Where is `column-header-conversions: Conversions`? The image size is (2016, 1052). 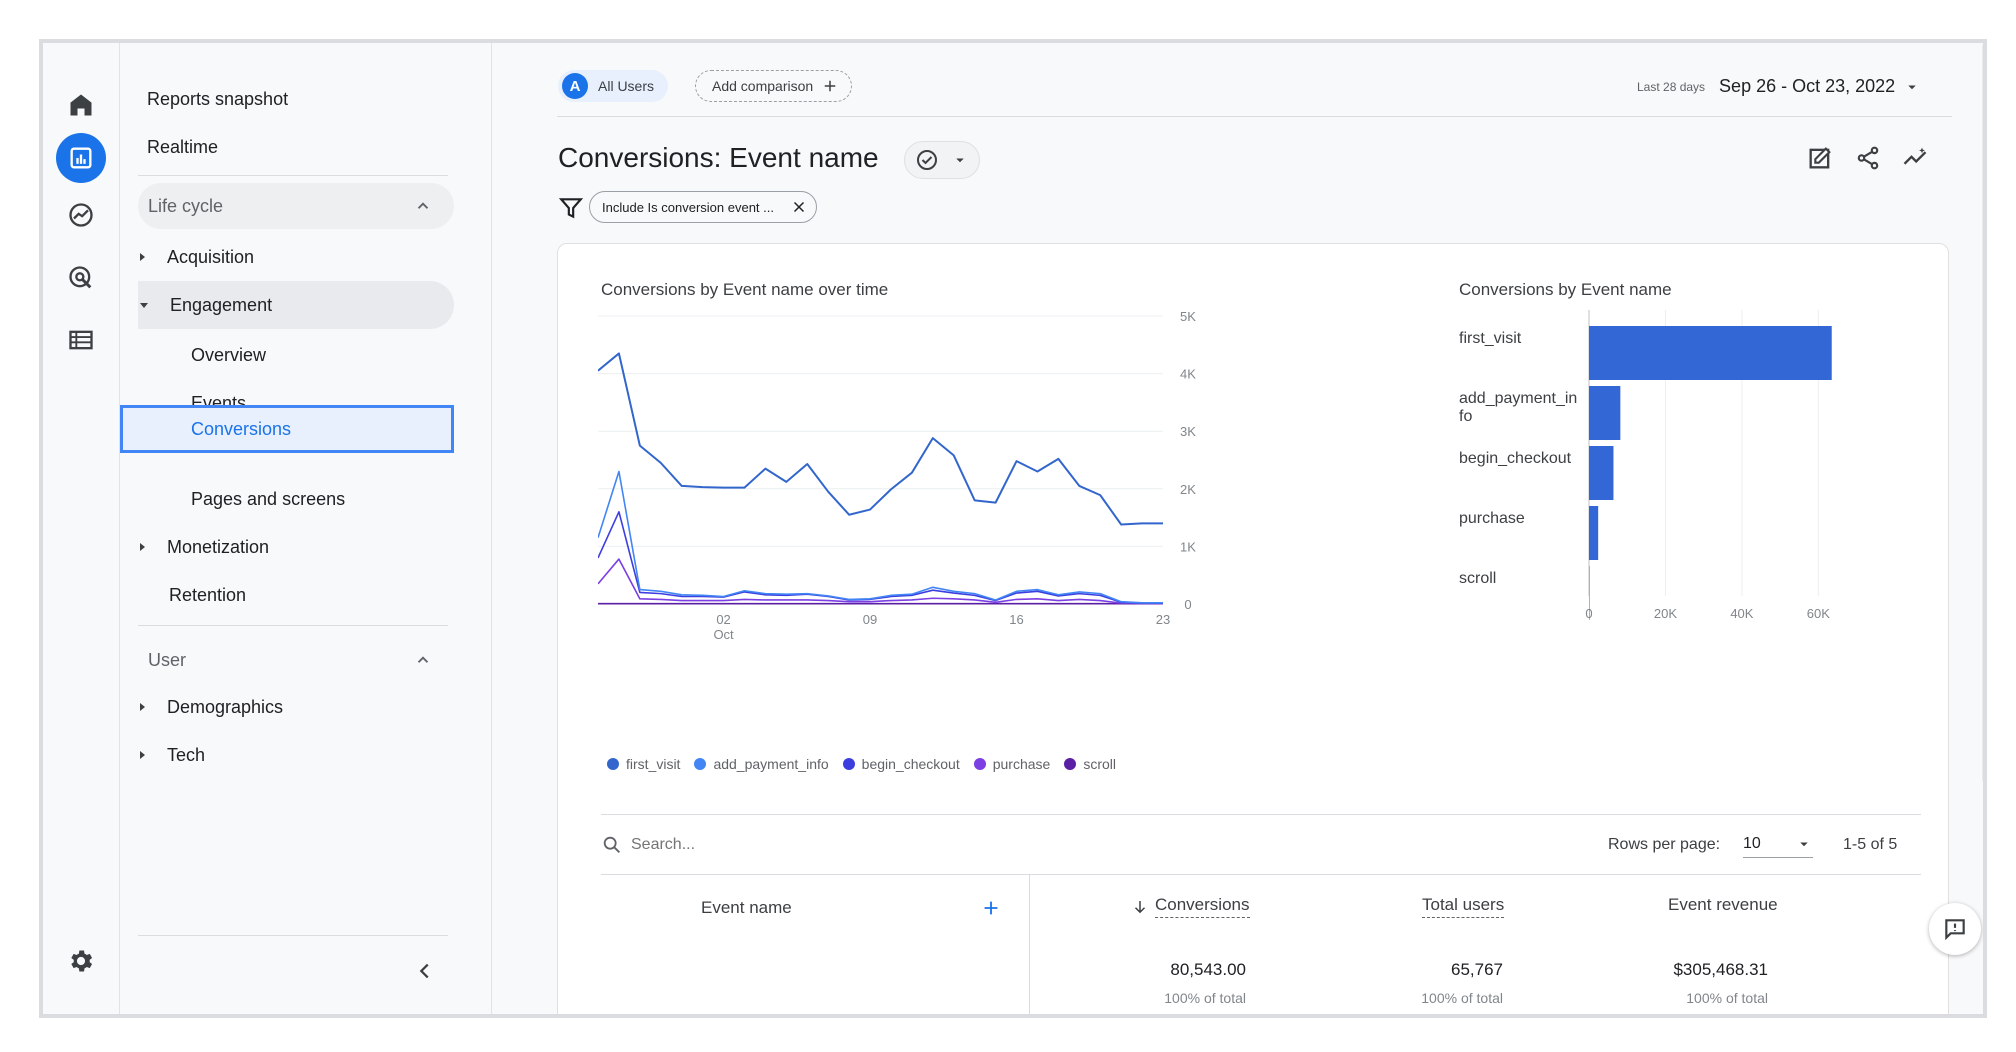 column-header-conversions: Conversions is located at coordinates (1190, 906).